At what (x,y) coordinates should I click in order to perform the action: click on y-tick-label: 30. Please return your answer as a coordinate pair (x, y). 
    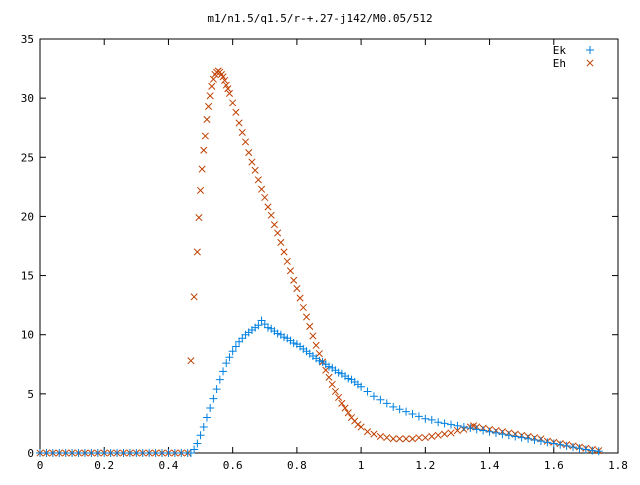
    Looking at the image, I should click on (27, 98).